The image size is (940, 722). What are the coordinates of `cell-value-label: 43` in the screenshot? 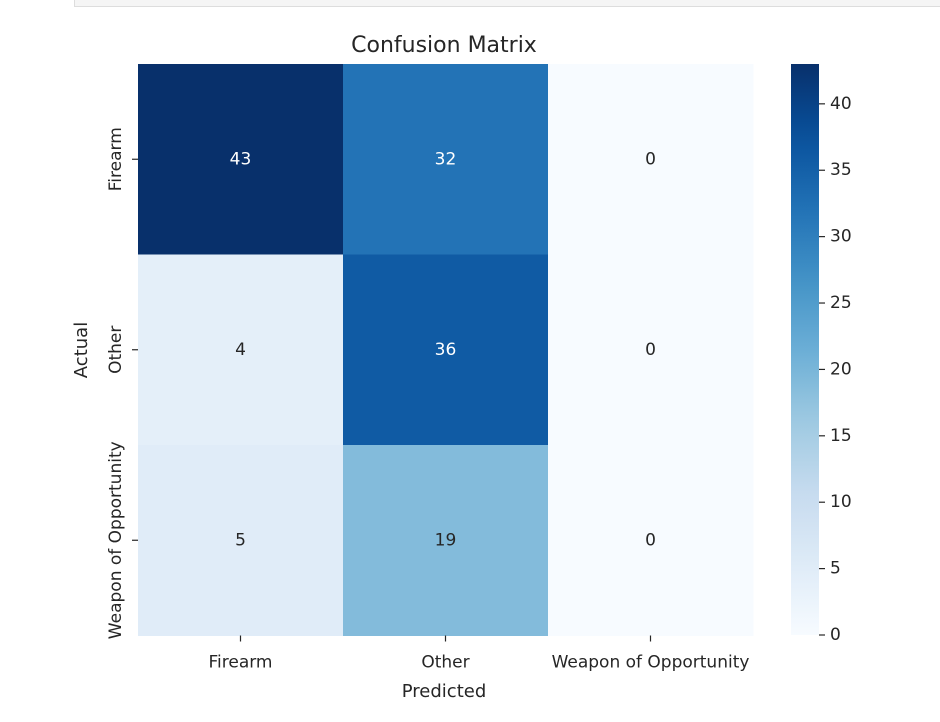 It's located at (241, 159).